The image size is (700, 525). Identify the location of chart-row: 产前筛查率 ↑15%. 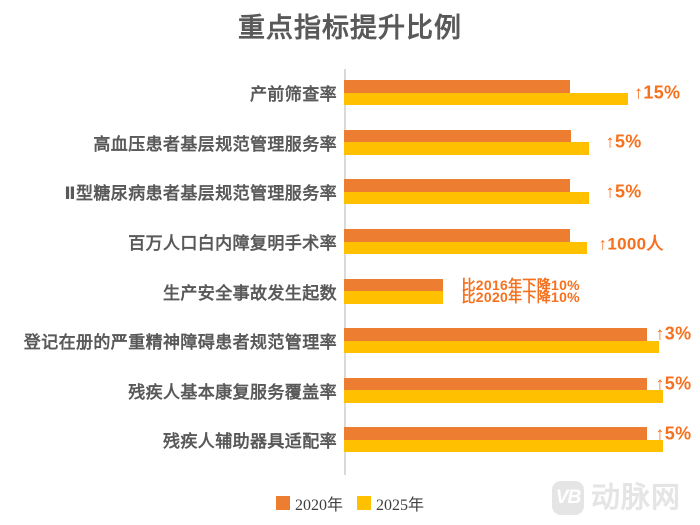
(354, 93).